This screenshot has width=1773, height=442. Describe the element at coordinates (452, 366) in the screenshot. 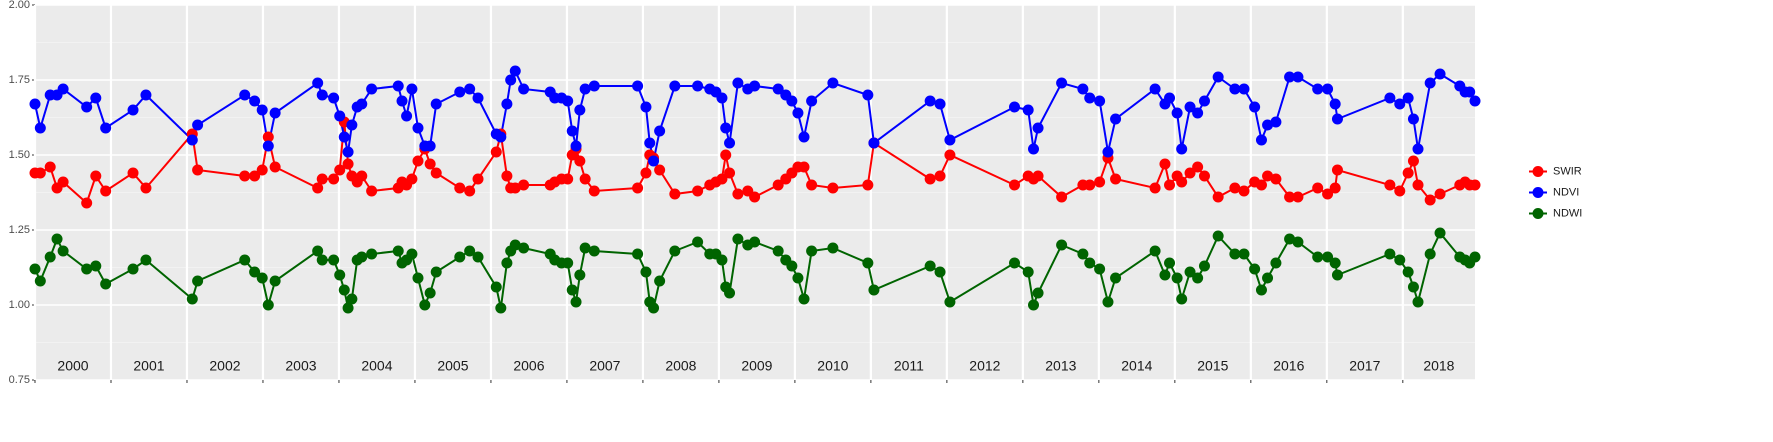

I see `year-label: 2005` at that location.